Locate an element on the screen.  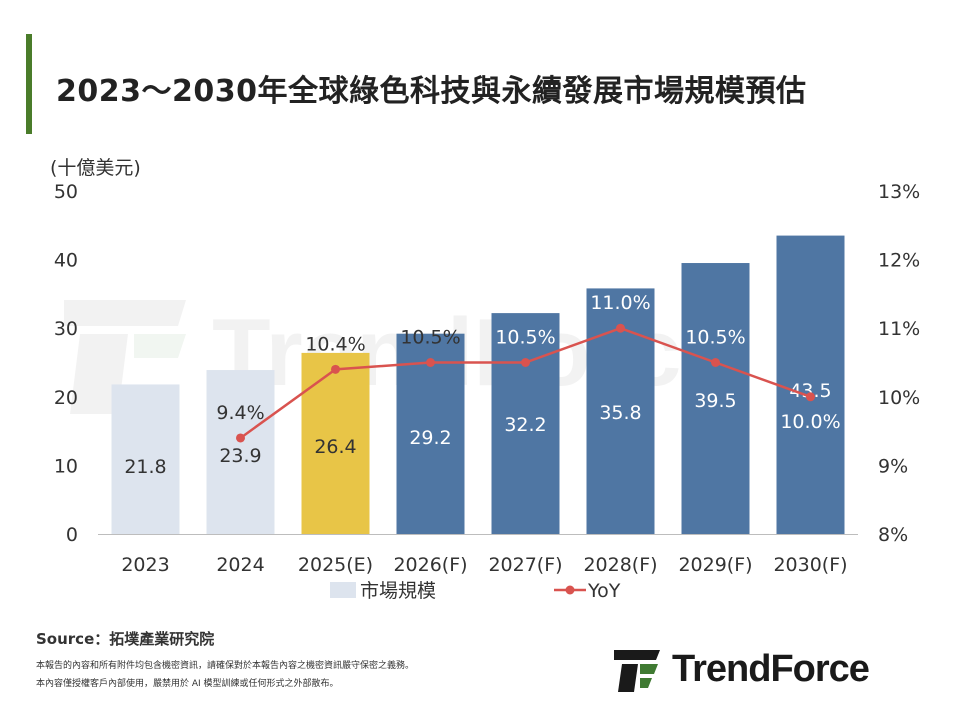
legend-label-bar: 市場規模 is located at coordinates (398, 591).